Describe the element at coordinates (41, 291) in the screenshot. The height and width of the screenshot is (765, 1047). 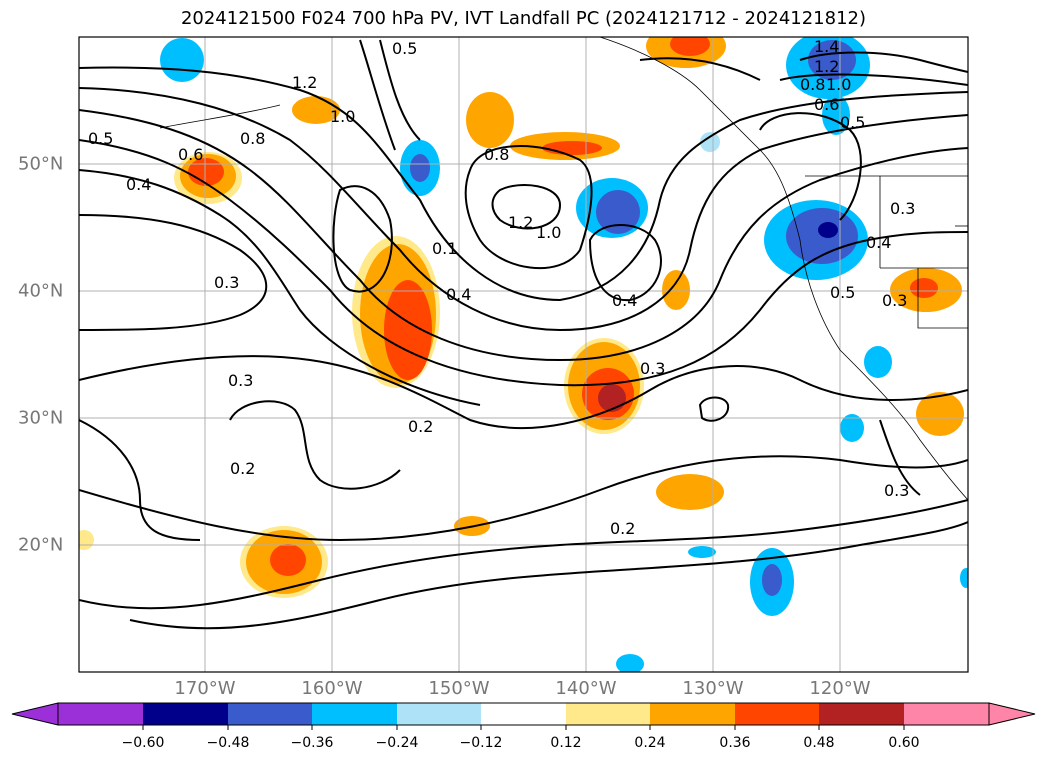
I see `lat-tick-label: 40°N` at that location.